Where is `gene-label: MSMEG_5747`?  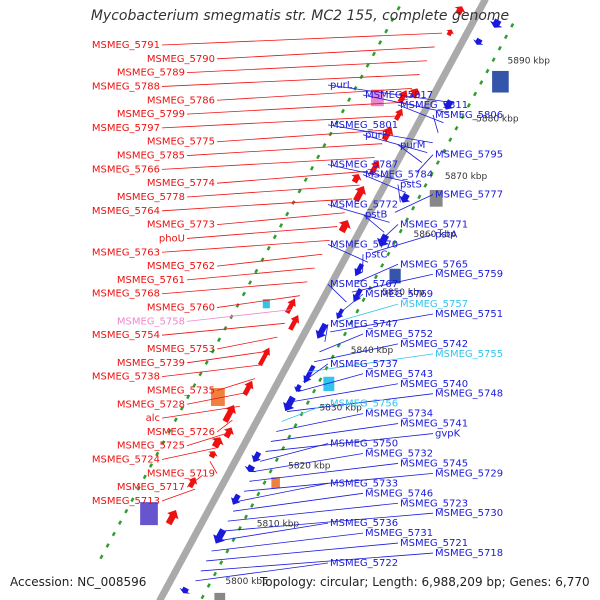 gene-label: MSMEG_5747 is located at coordinates (364, 324).